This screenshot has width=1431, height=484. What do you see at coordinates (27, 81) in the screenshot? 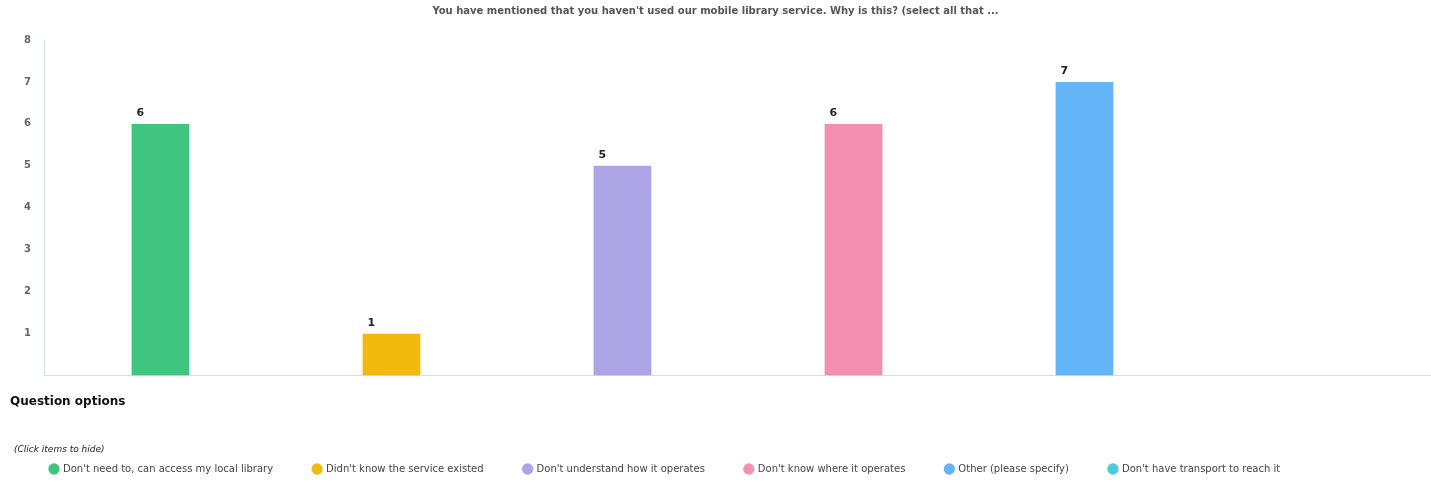
I see `y-tick-label: 7` at bounding box center [27, 81].